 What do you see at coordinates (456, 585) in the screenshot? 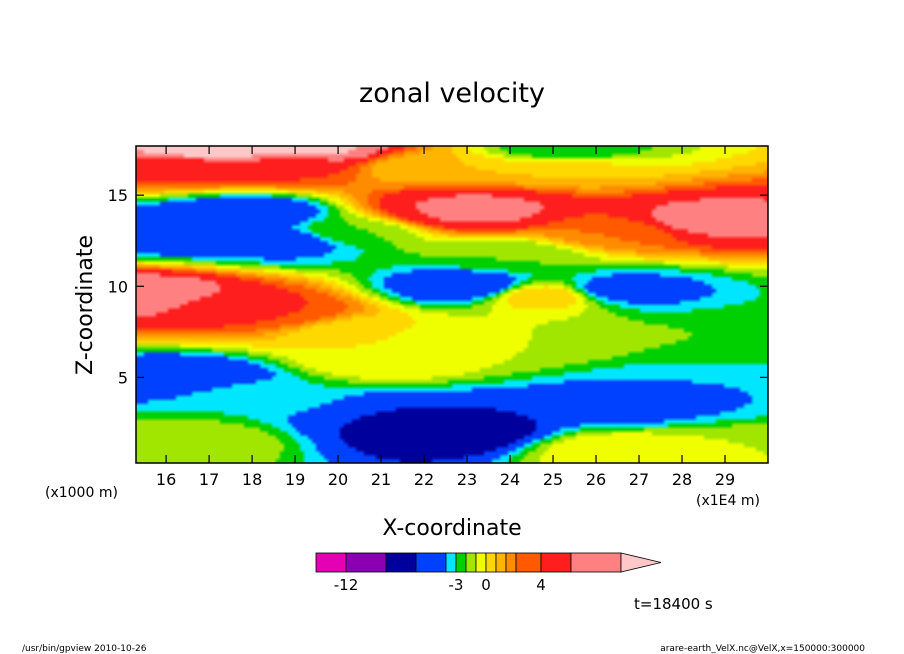
I see `colorbar-tick-label--3: -3` at bounding box center [456, 585].